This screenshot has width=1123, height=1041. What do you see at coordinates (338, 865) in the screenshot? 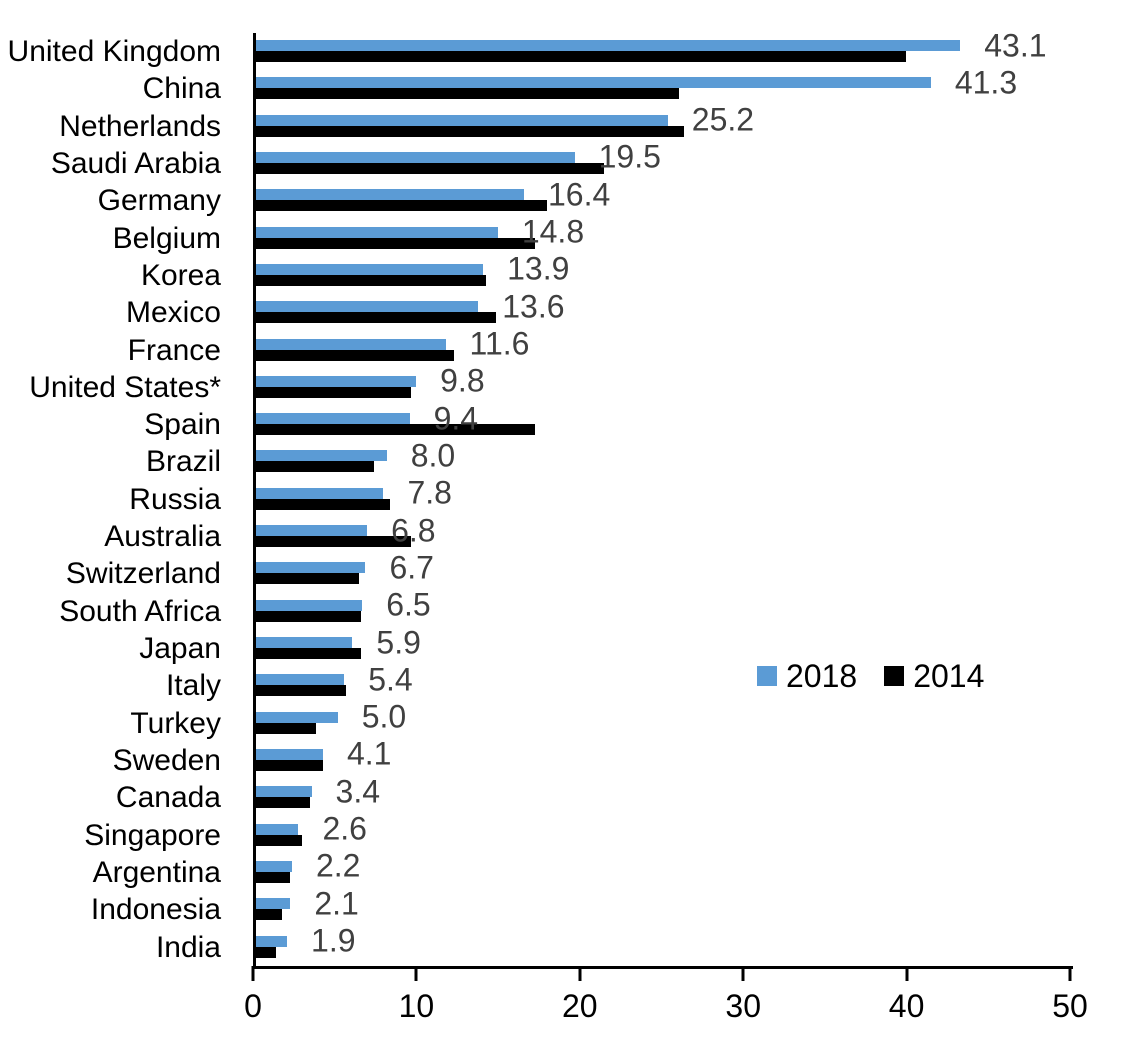
I see `value-label: 2.2` at bounding box center [338, 865].